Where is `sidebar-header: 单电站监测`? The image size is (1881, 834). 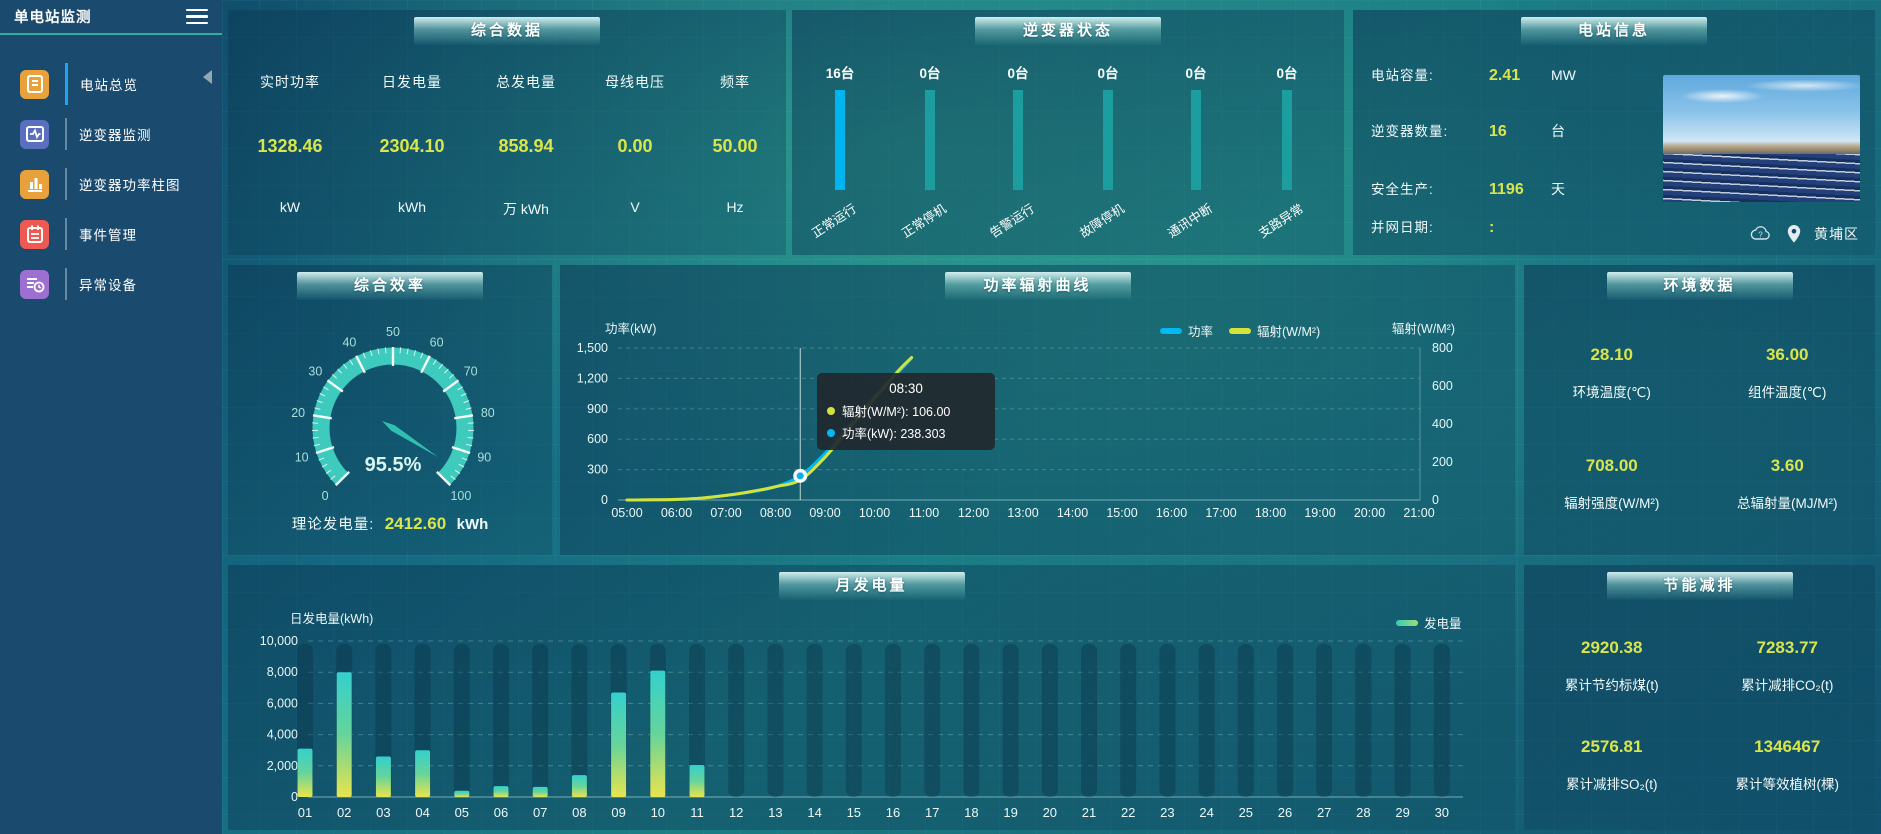
sidebar-header: 单电站监测 is located at coordinates (111, 17).